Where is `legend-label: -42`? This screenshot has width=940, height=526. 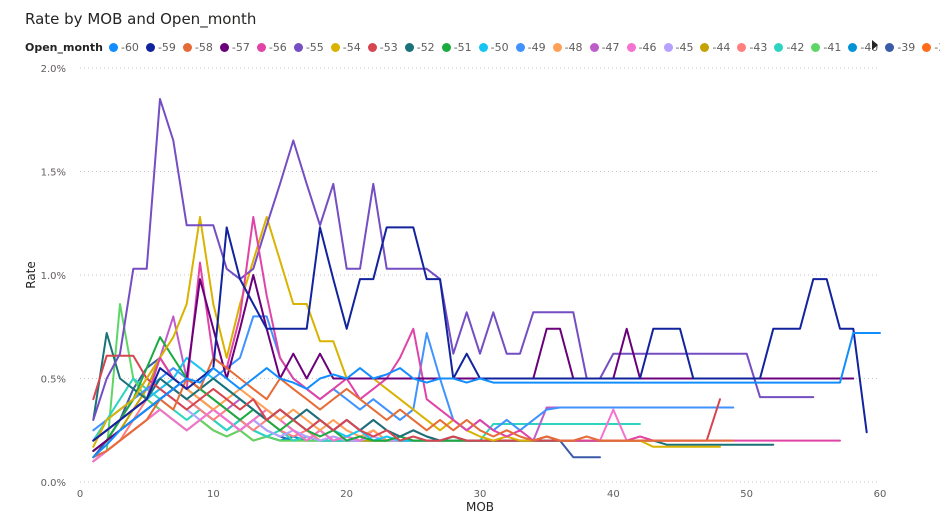
legend-label: -42 is located at coordinates (795, 47).